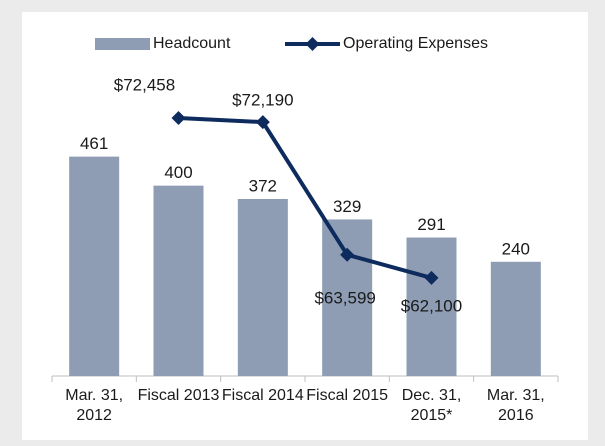 The height and width of the screenshot is (446, 605). Describe the element at coordinates (263, 185) in the screenshot. I see `bar-label: 372` at that location.